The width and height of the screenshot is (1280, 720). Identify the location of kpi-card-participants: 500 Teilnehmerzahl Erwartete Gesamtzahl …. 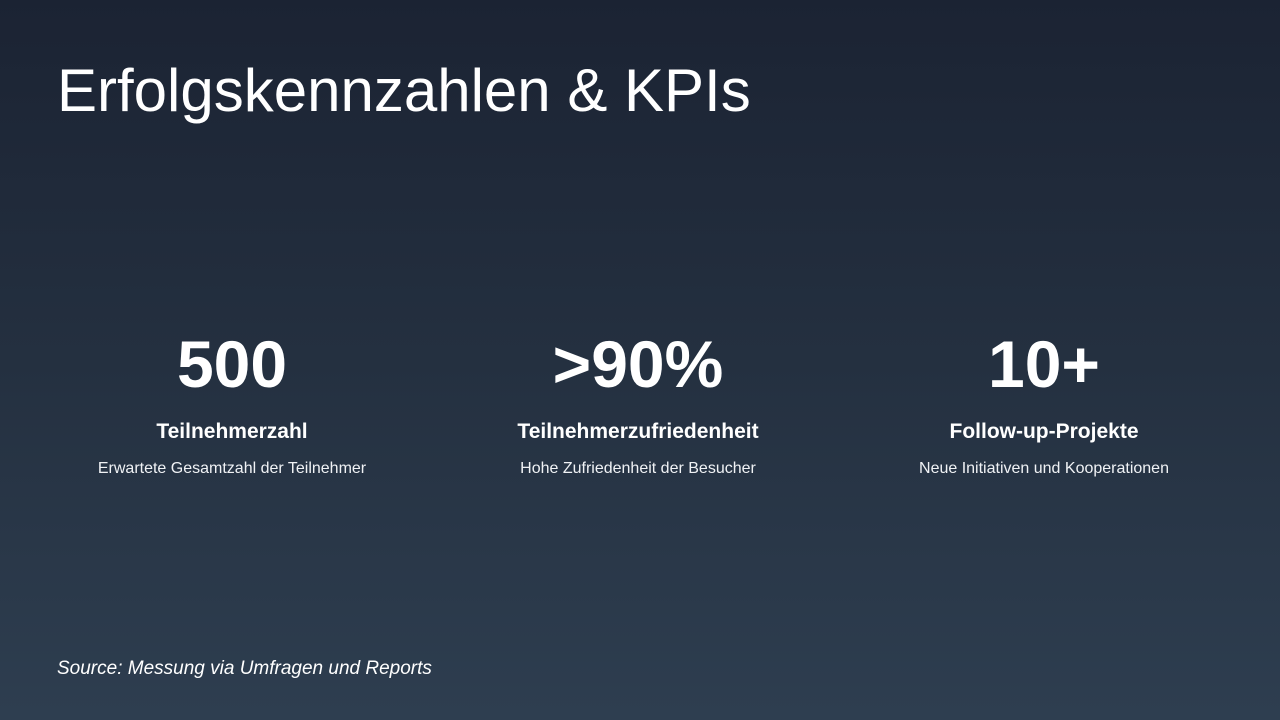
(232, 402).